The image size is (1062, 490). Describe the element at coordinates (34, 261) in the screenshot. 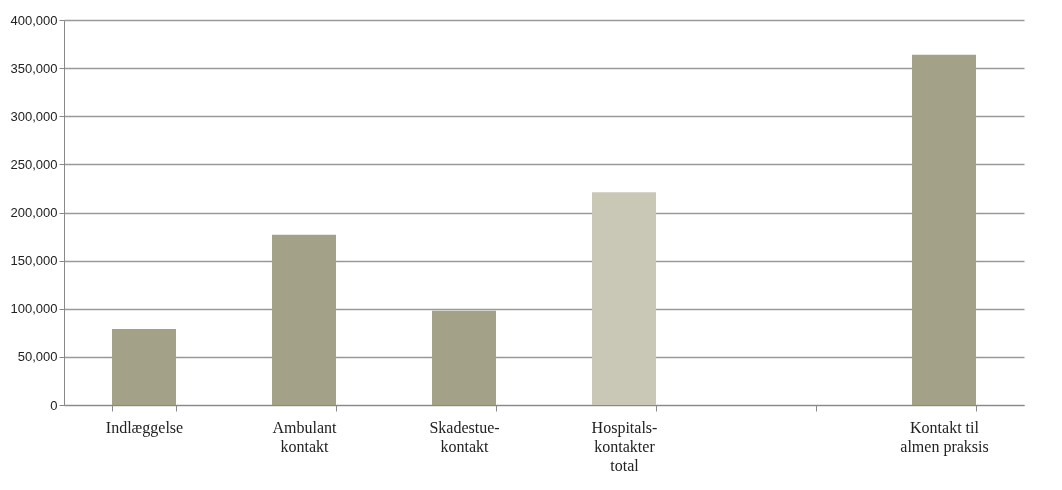

I see `y-tick-label: 150,000` at that location.